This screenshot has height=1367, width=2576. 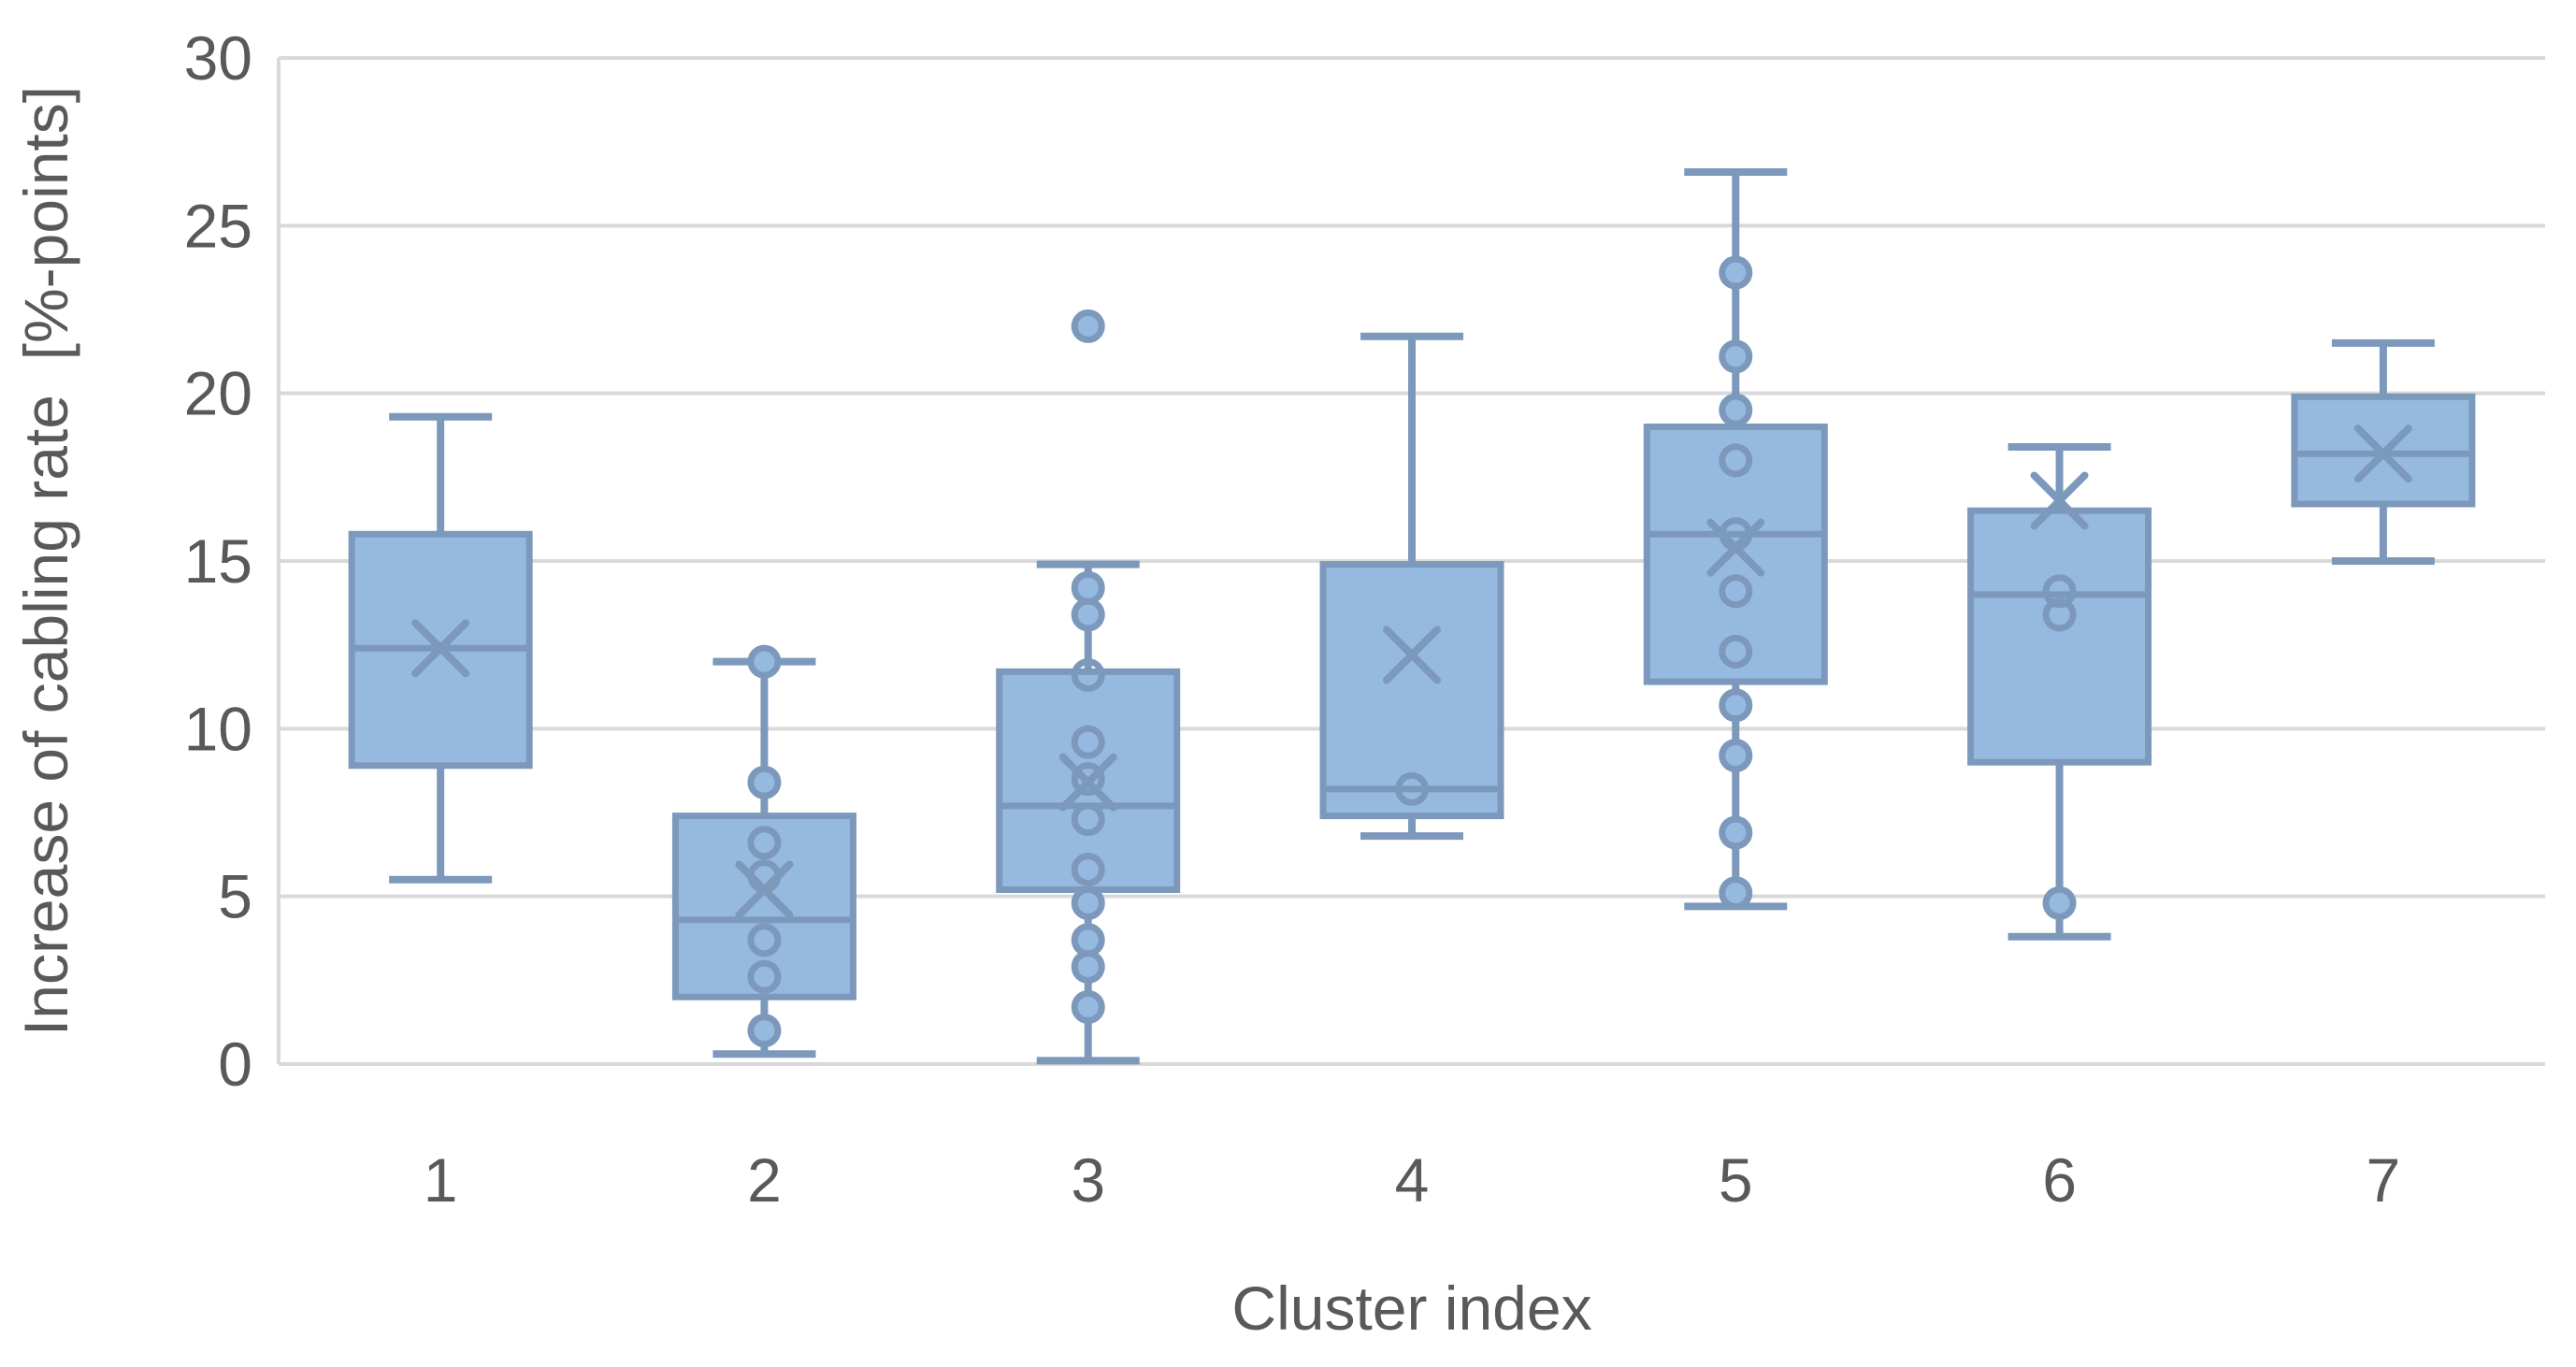 I want to click on y-tick-label: 30, so click(x=218, y=58).